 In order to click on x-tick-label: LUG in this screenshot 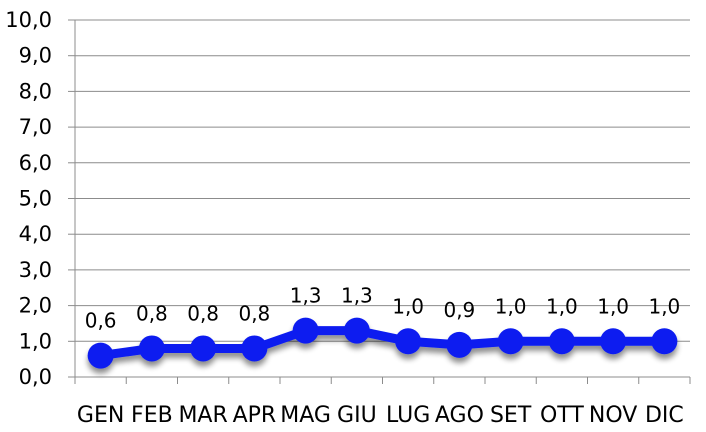, I will do `click(408, 415)`.